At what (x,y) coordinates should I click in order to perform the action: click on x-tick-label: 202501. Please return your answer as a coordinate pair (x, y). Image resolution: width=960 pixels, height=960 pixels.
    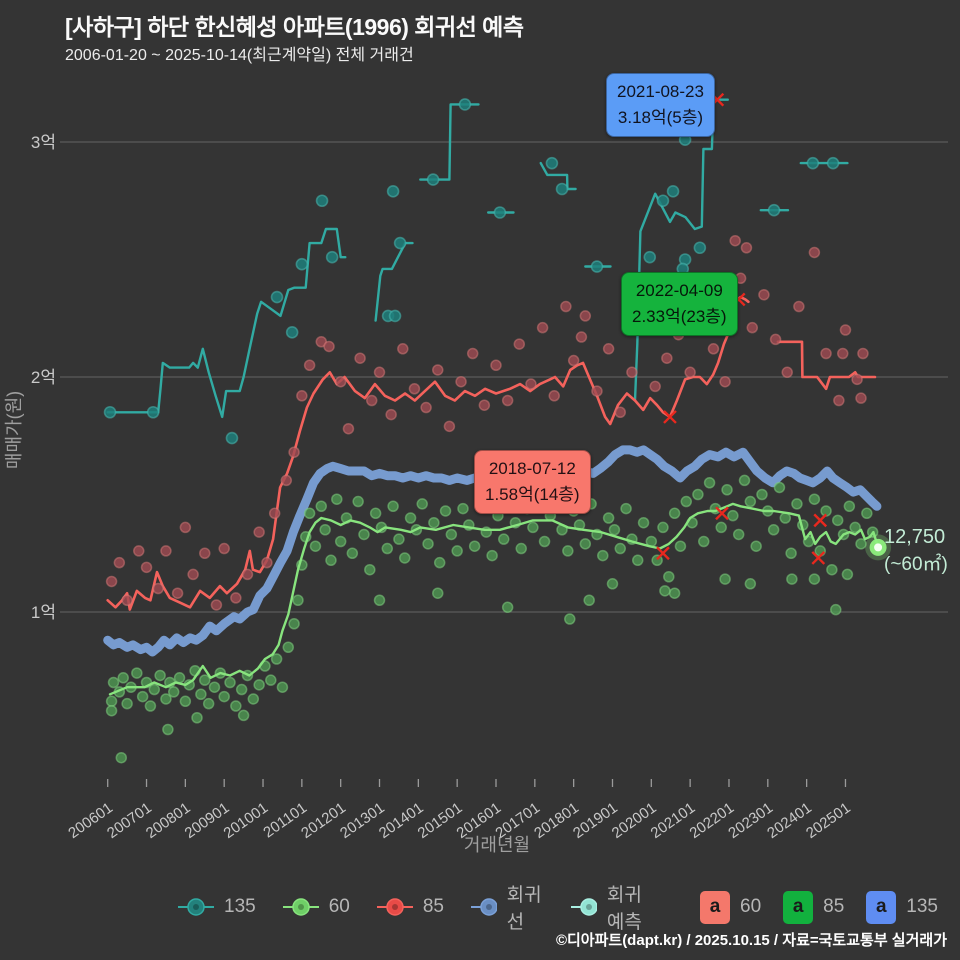
    Looking at the image, I should click on (828, 820).